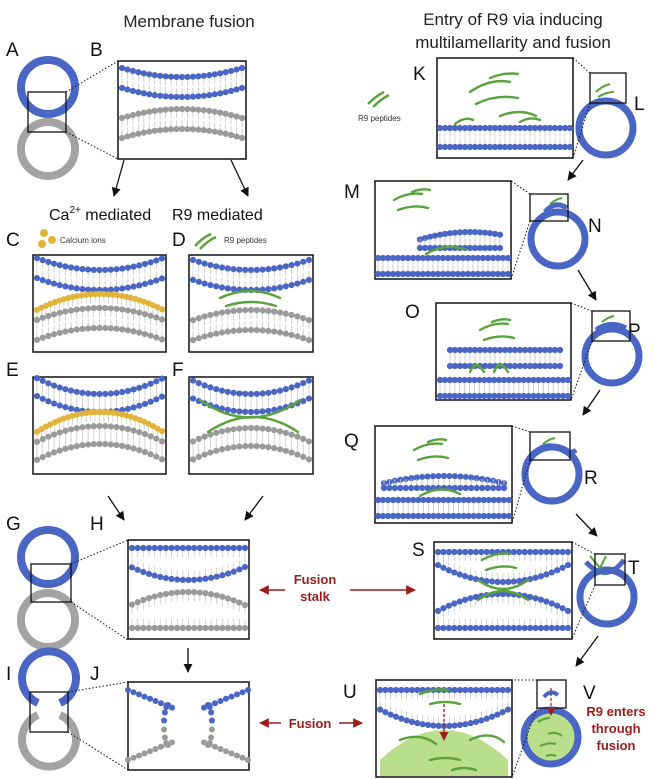 Image resolution: width=660 pixels, height=779 pixels. What do you see at coordinates (443, 230) in the screenshot?
I see `panel-m-box` at bounding box center [443, 230].